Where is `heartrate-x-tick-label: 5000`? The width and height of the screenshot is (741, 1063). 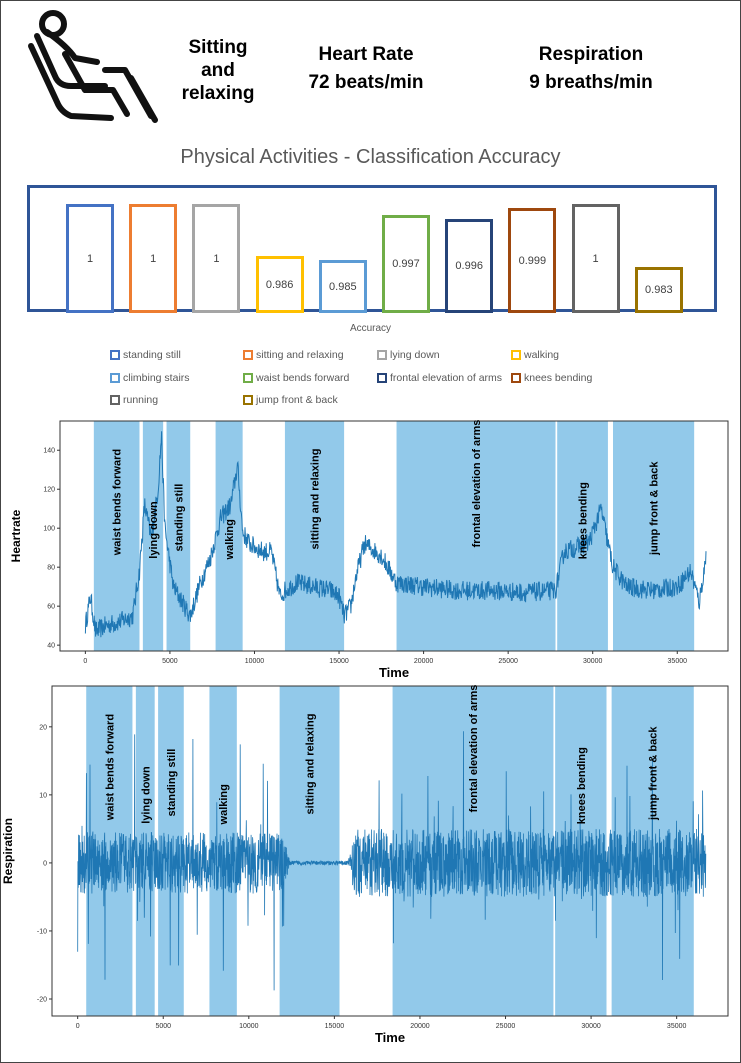
heartrate-x-tick-label: 5000 is located at coordinates (170, 661).